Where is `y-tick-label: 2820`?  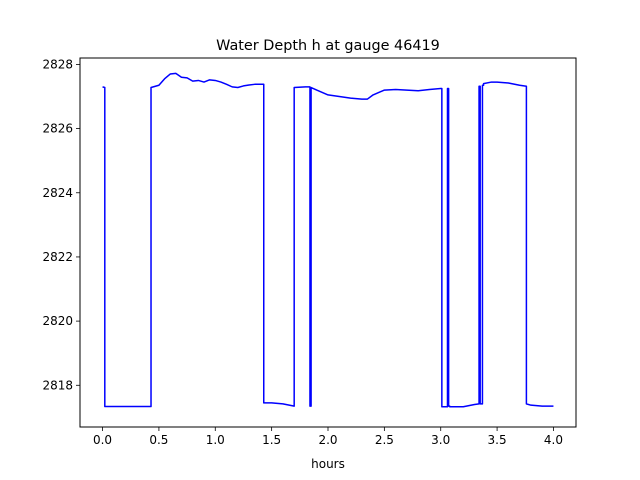
y-tick-label: 2820 is located at coordinates (57, 321).